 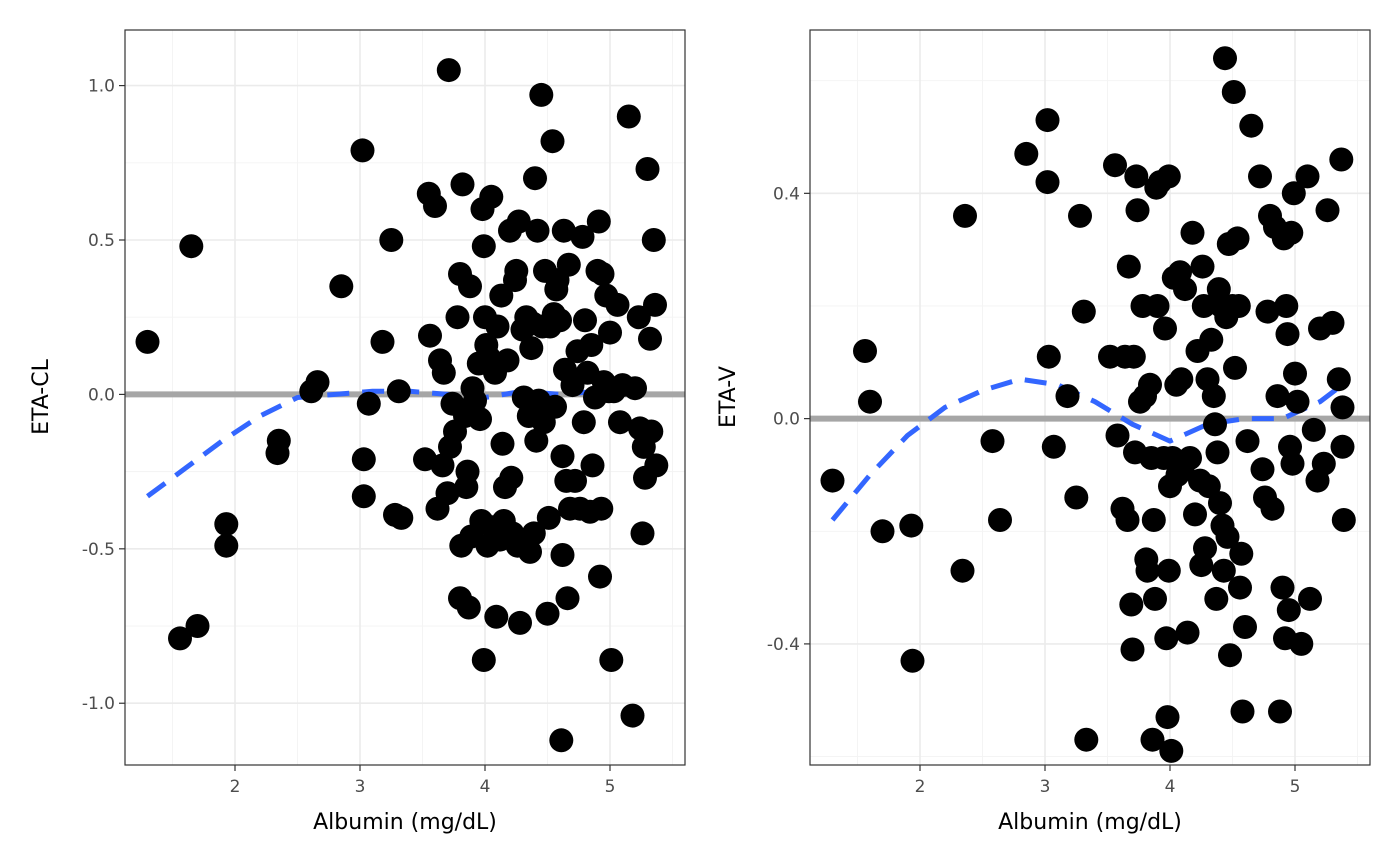 What do you see at coordinates (485, 787) in the screenshot?
I see `eta-cl-x-tick-label: 4` at bounding box center [485, 787].